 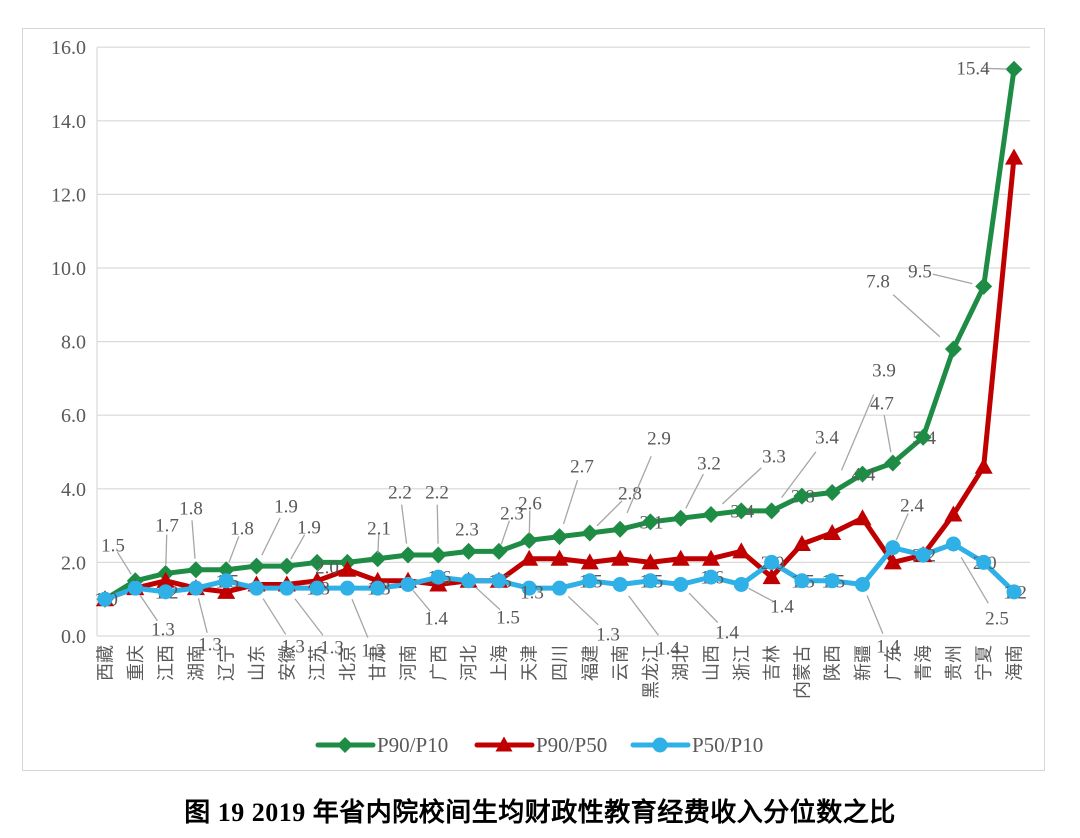 I want to click on legend: P90/P10 P90/P50 P50/P10, so click(x=539, y=745).